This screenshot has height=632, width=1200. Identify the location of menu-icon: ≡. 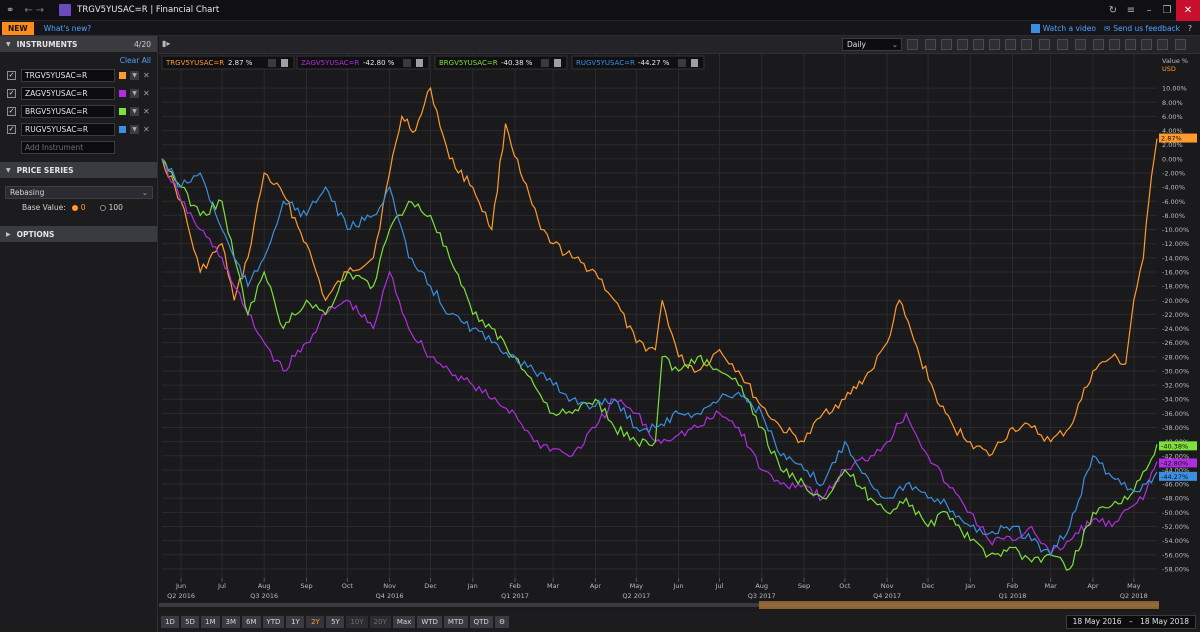
(1131, 10).